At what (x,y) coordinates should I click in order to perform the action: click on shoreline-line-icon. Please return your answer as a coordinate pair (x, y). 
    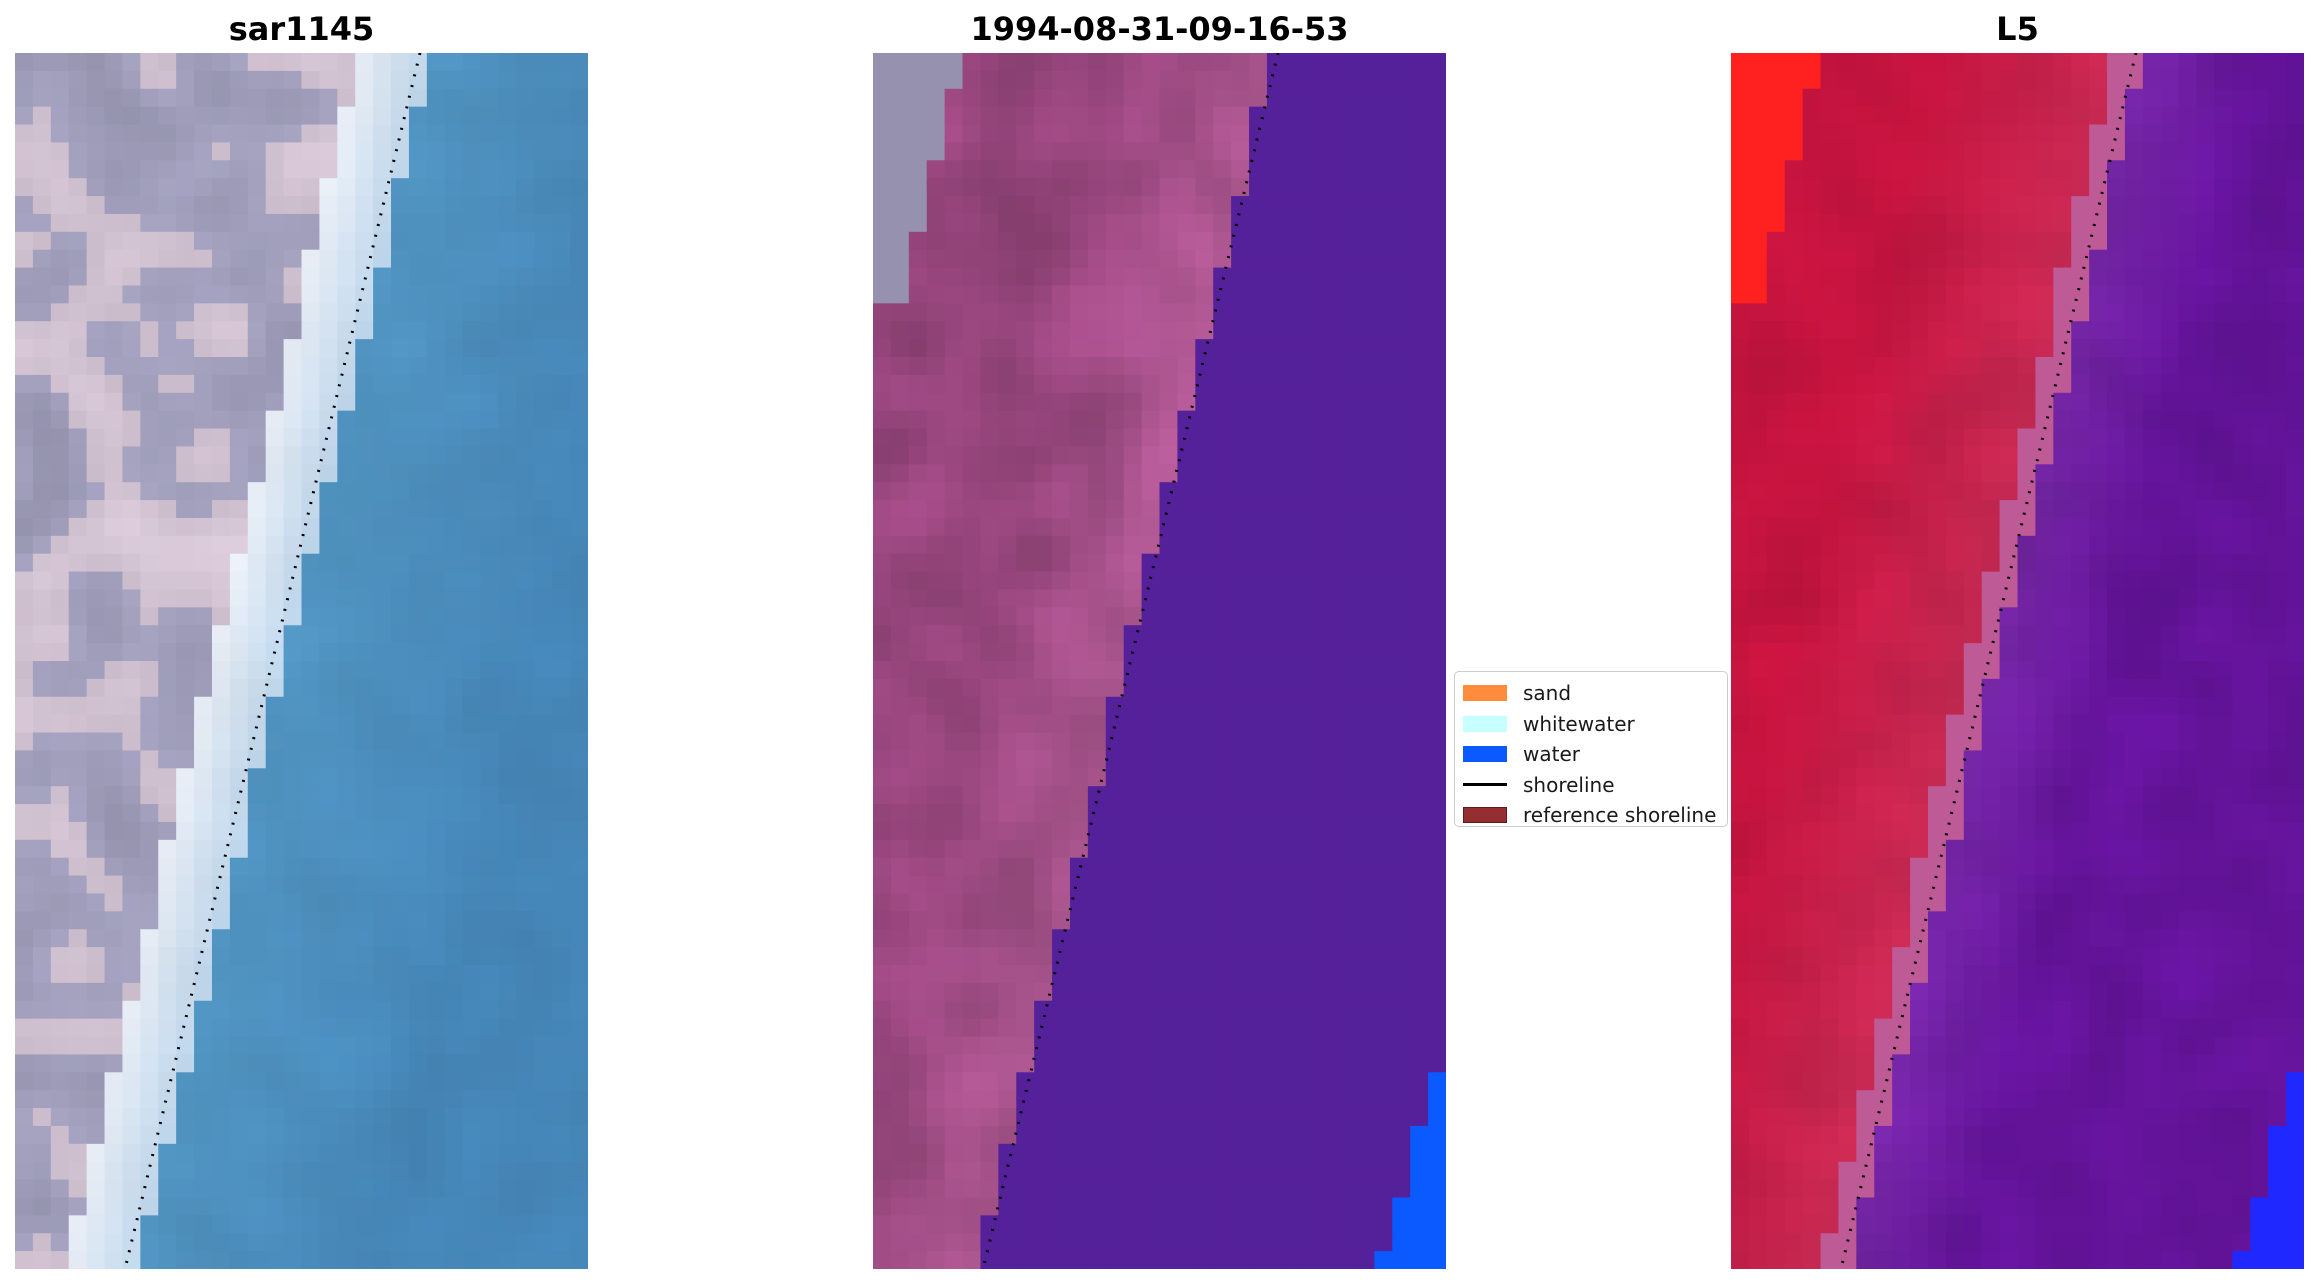
    Looking at the image, I should click on (1485, 785).